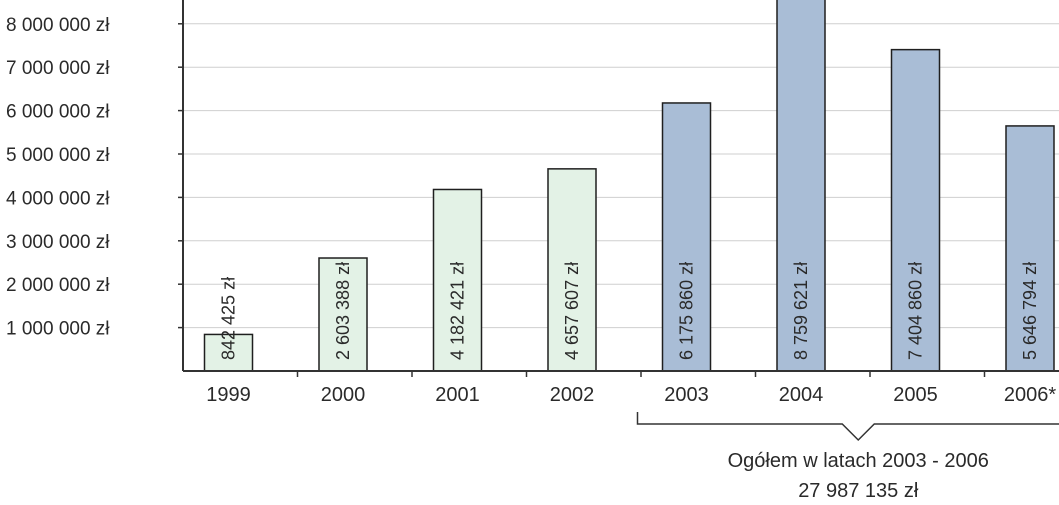 This screenshot has height=505, width=1059. Describe the element at coordinates (229, 318) in the screenshot. I see `bar-value-label: 842 425 zł` at that location.